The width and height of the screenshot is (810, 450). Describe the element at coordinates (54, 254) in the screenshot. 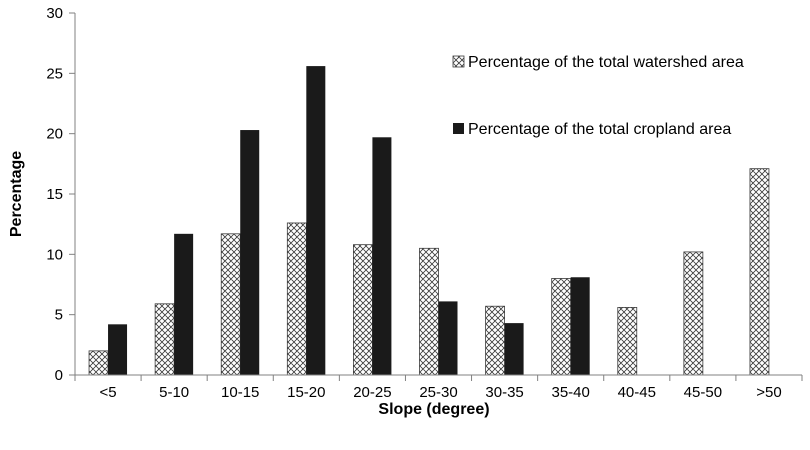

I see `y-tick-label: 10` at that location.